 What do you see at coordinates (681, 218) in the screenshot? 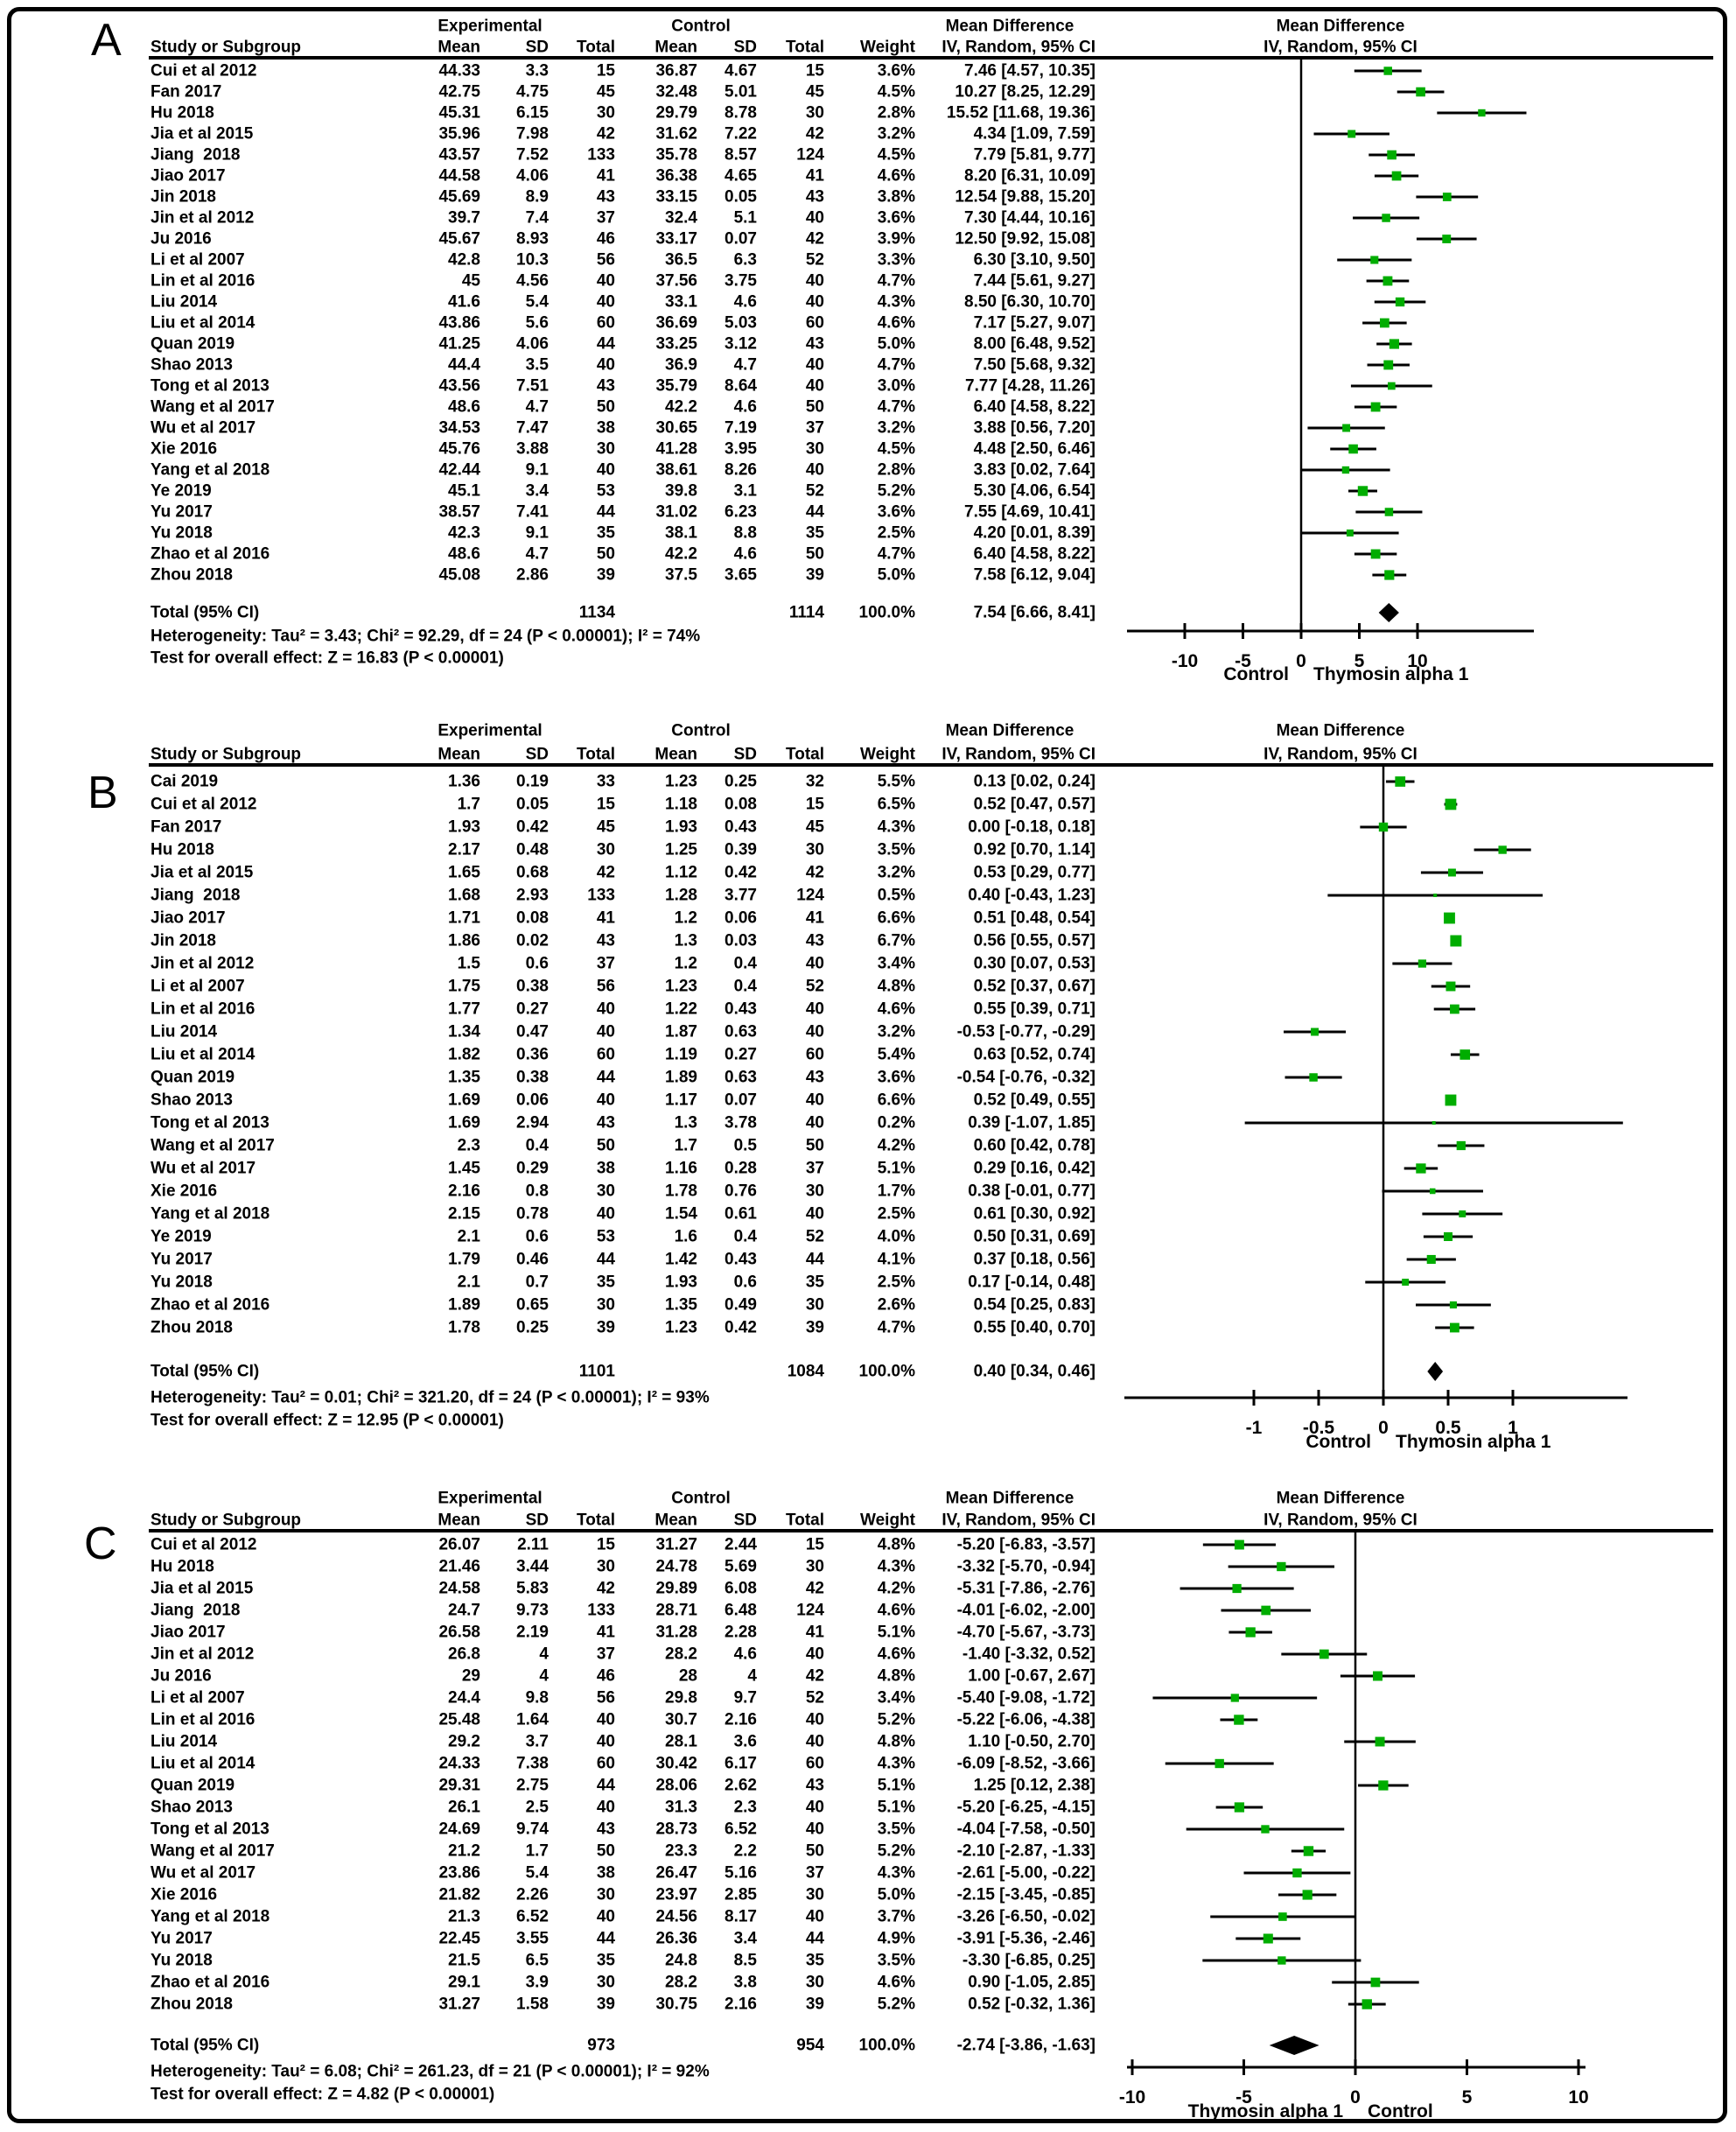
I see `study-ctl-mean: 32.4` at bounding box center [681, 218].